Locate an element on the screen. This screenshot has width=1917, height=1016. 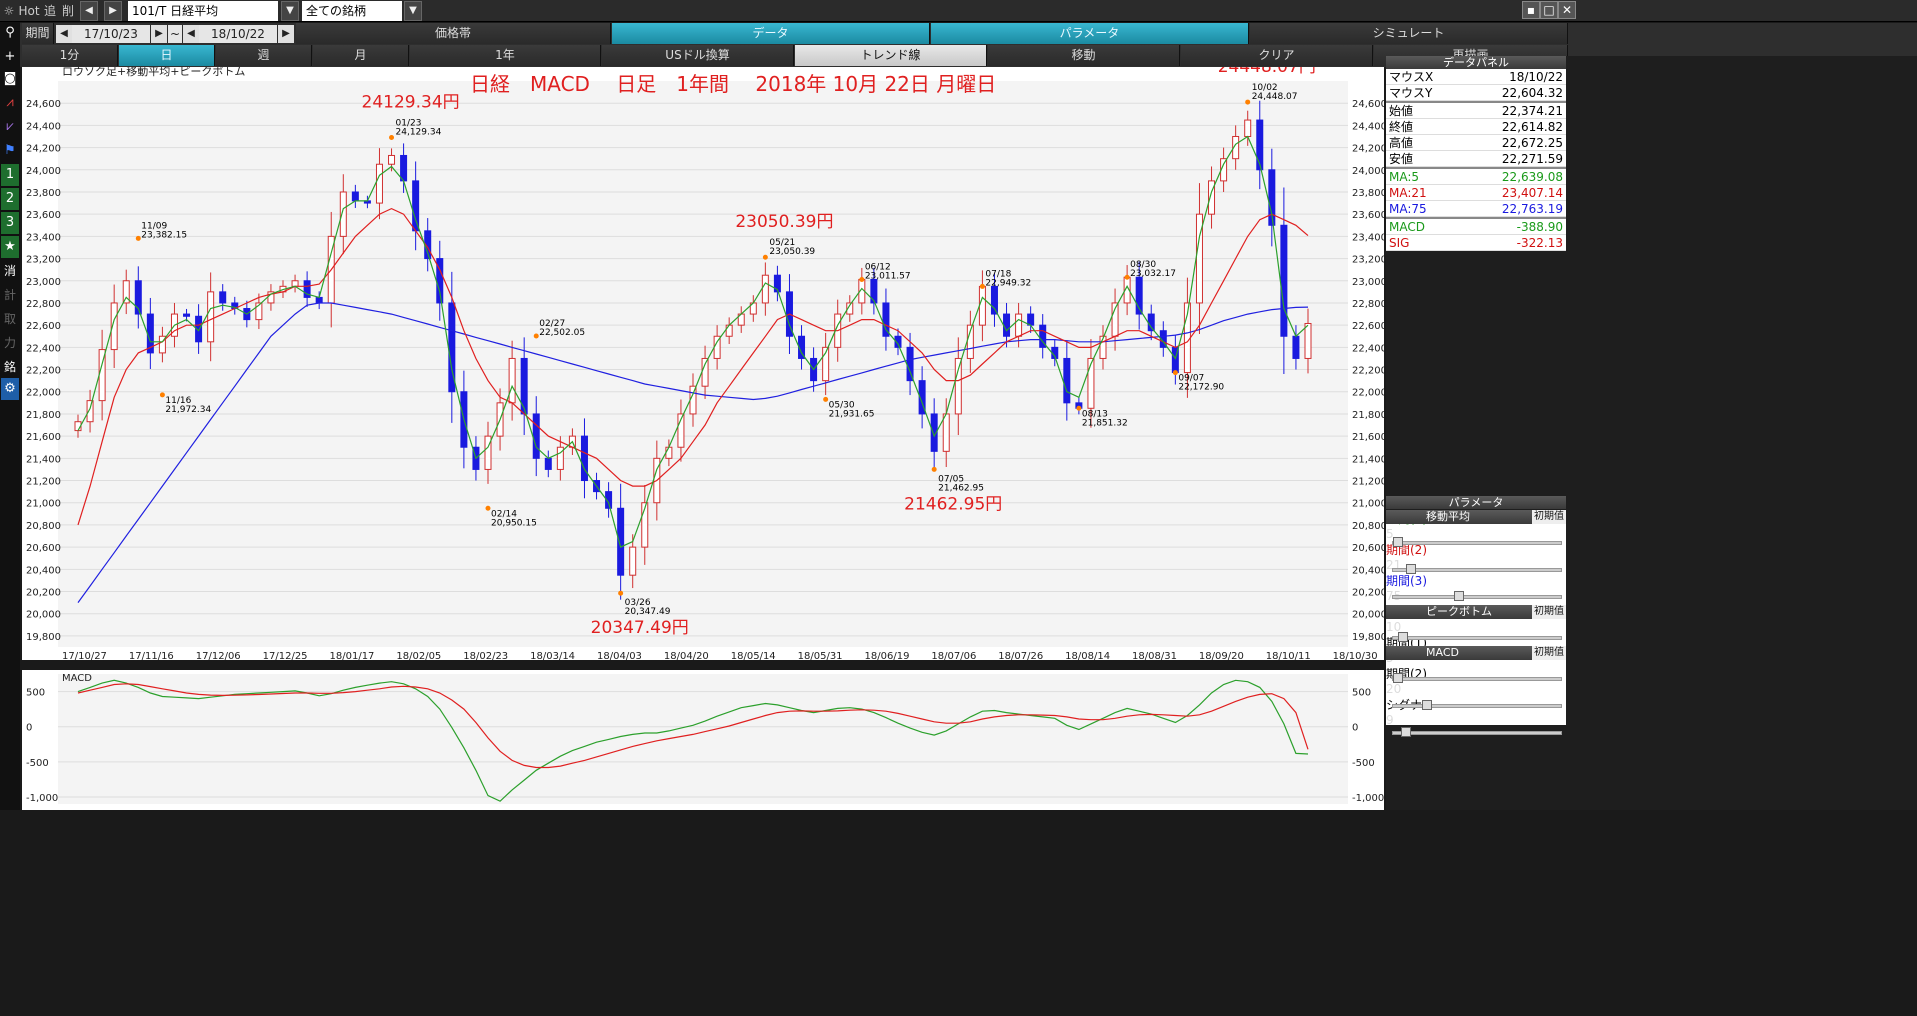
data-row: 終値 22,614.82 is located at coordinates (1476, 127).